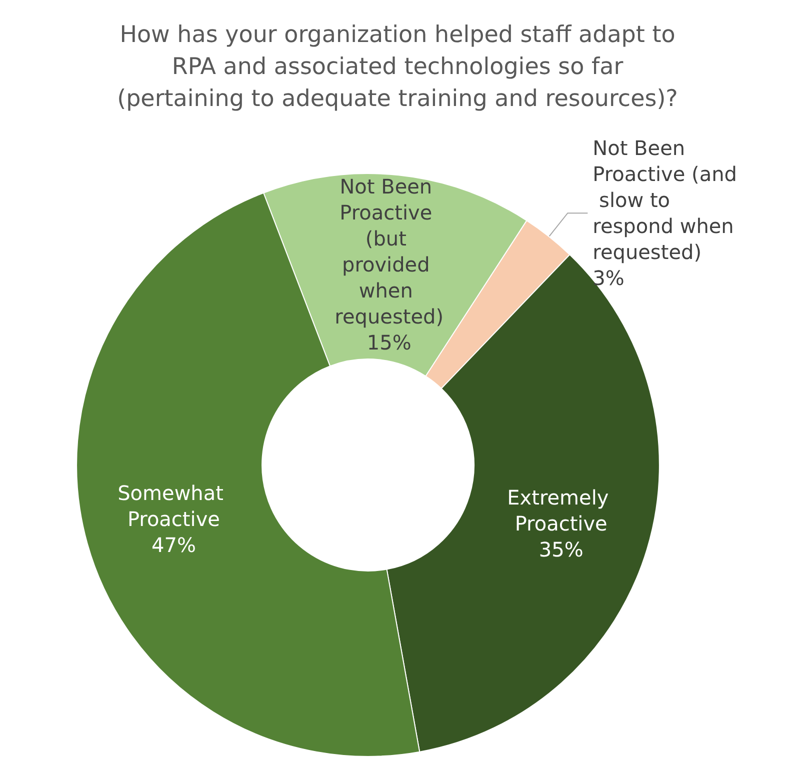 This screenshot has height=757, width=795. What do you see at coordinates (389, 251) in the screenshot?
I see `slice-label: Not Been Proactive (but provided when requested)` at bounding box center [389, 251].